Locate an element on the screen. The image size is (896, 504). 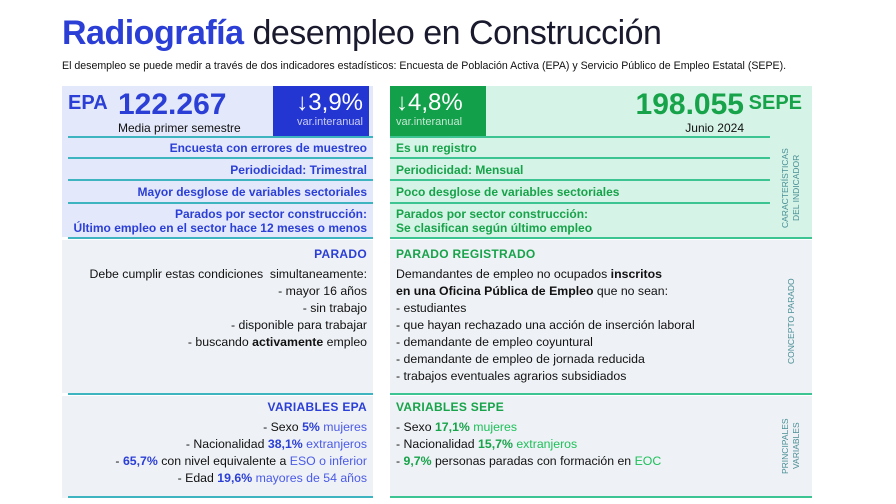
highlight-value: 15,7% is located at coordinates (495, 444).